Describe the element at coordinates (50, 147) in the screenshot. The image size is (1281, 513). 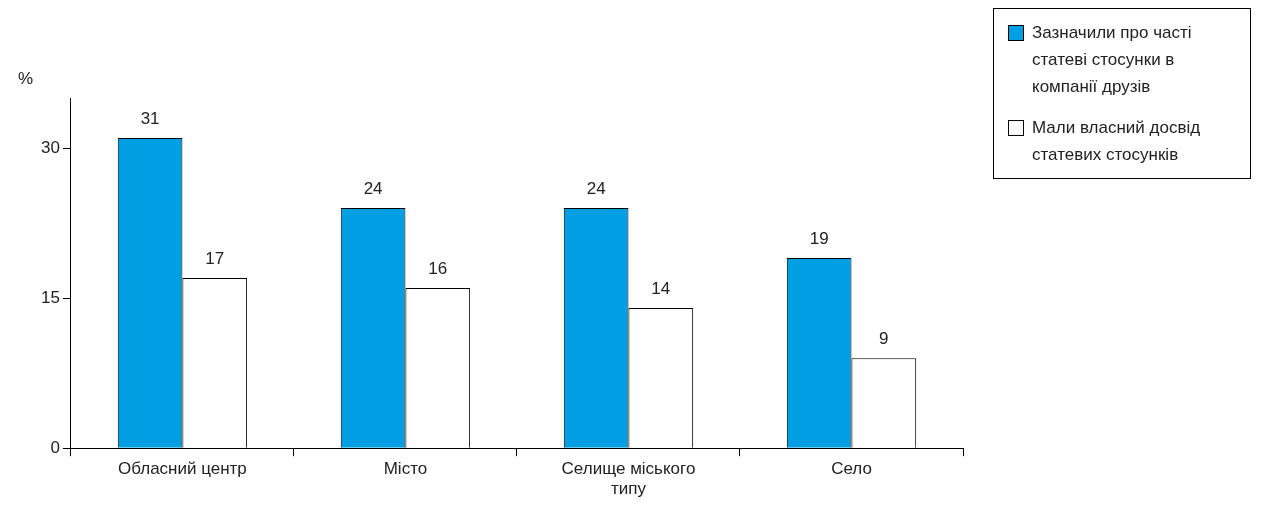
I see `y-tick-label: 30` at that location.